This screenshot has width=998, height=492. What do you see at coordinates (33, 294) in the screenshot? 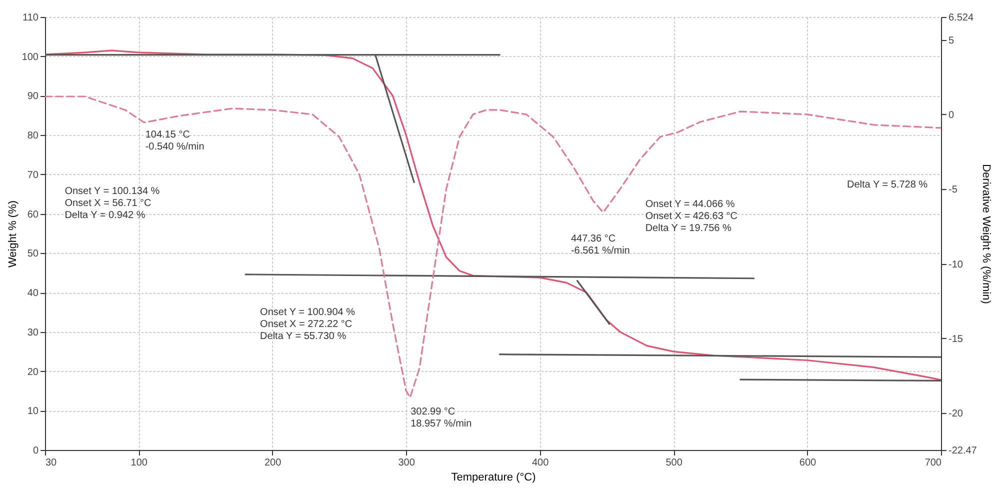
I see `y-tick-label: 40` at bounding box center [33, 294].